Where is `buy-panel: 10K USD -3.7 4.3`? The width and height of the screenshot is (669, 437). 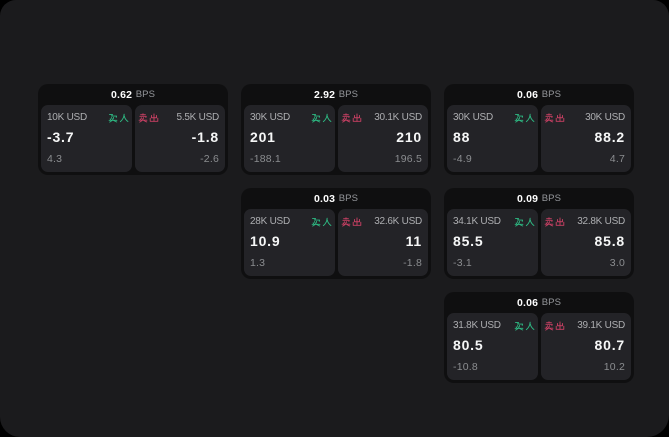 buy-panel: 10K USD -3.7 4.3 is located at coordinates (86, 138).